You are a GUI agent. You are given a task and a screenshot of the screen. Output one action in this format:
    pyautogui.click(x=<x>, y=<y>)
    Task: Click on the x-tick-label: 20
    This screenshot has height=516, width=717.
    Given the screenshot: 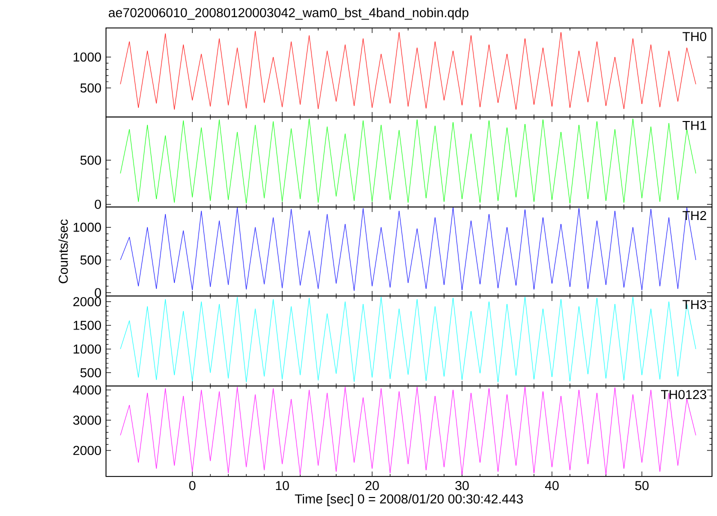 What is the action you would take?
    pyautogui.click(x=372, y=485)
    